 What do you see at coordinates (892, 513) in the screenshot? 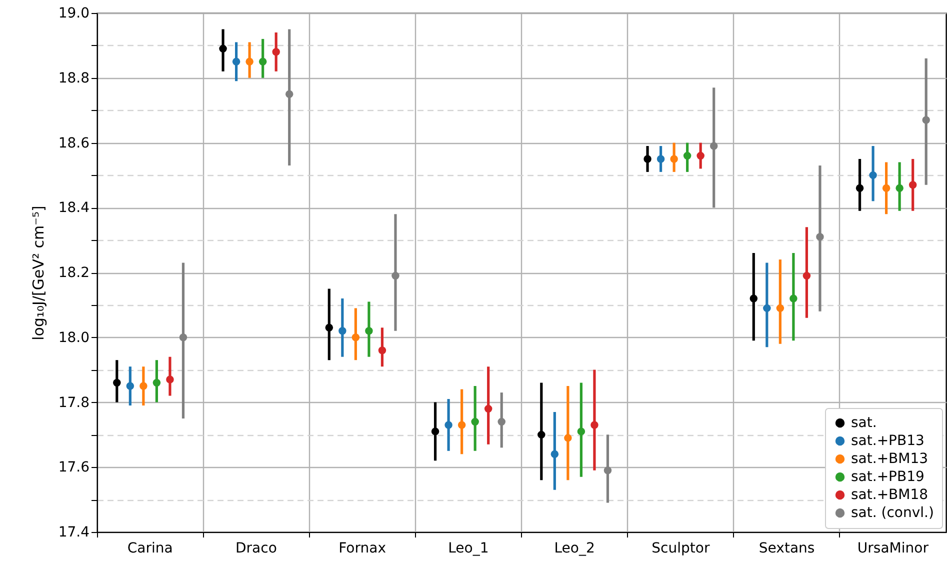
I see `legend-label: sat. (convl.)` at bounding box center [892, 513].